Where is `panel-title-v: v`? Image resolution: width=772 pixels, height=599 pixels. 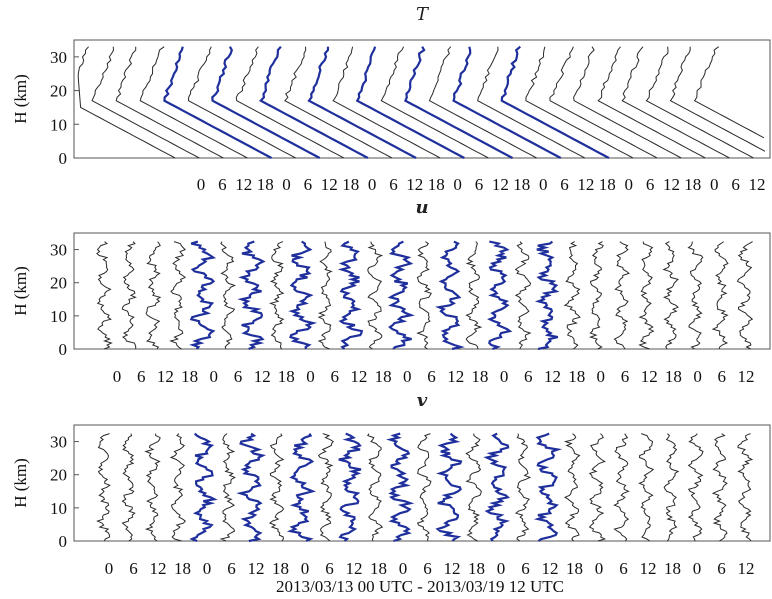
panel-title-v: v is located at coordinates (422, 400).